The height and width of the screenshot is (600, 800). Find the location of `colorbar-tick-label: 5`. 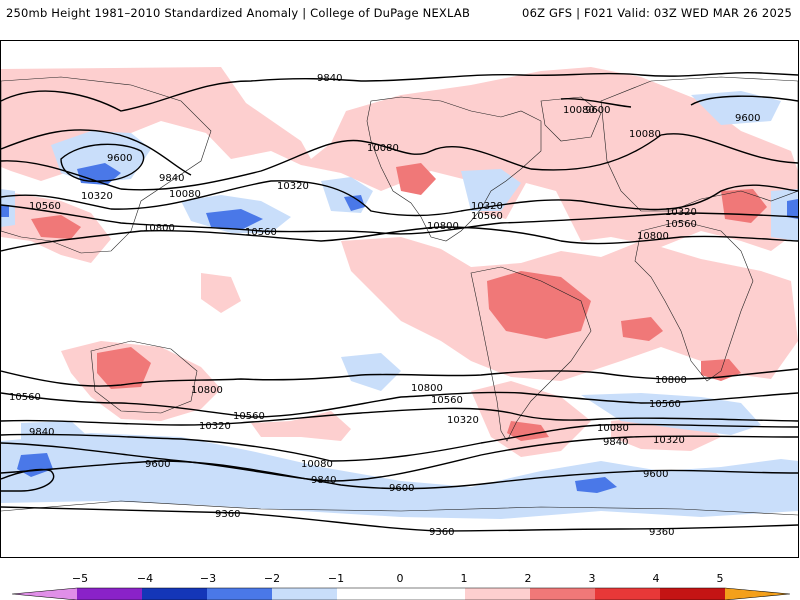

colorbar-tick-label: 5 is located at coordinates (720, 578).